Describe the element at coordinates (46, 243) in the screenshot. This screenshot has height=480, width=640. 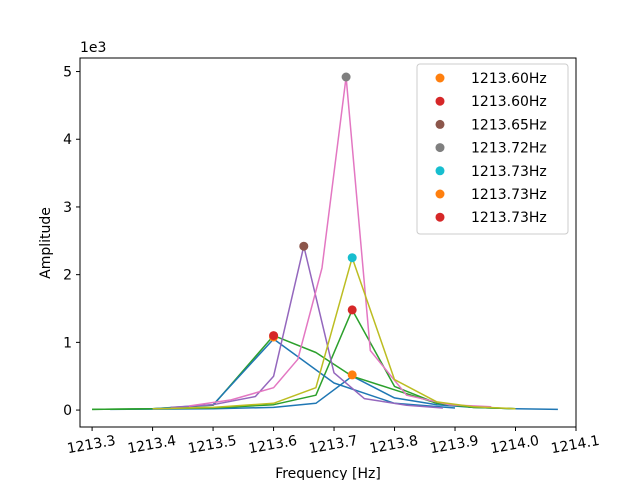
I see `y-axis-label: Amplitude` at that location.